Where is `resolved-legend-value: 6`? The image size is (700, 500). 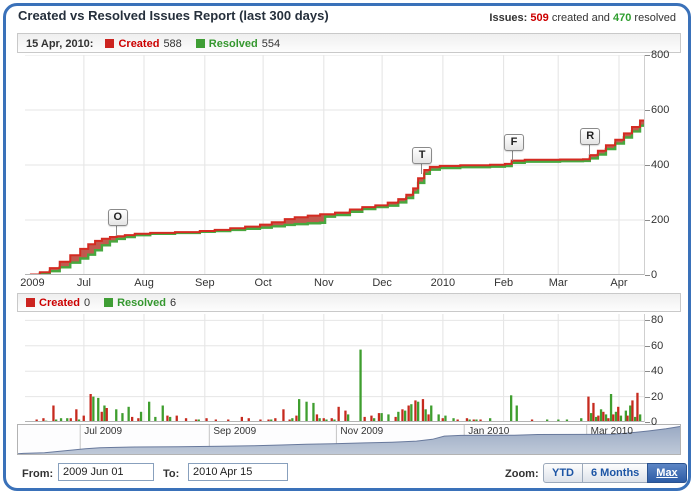
resolved-legend-value: 6 is located at coordinates (173, 303).